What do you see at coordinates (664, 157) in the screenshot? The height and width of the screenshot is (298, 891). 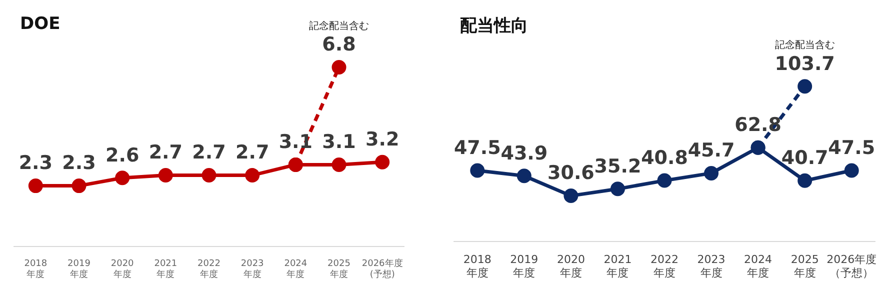 I see `data-label: 40.8` at bounding box center [664, 157].